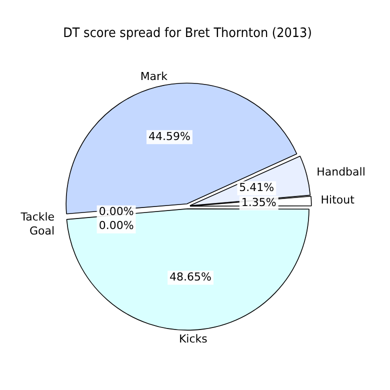 The image size is (390, 390). Describe the element at coordinates (193, 339) in the screenshot. I see `slice-label: Kicks` at that location.